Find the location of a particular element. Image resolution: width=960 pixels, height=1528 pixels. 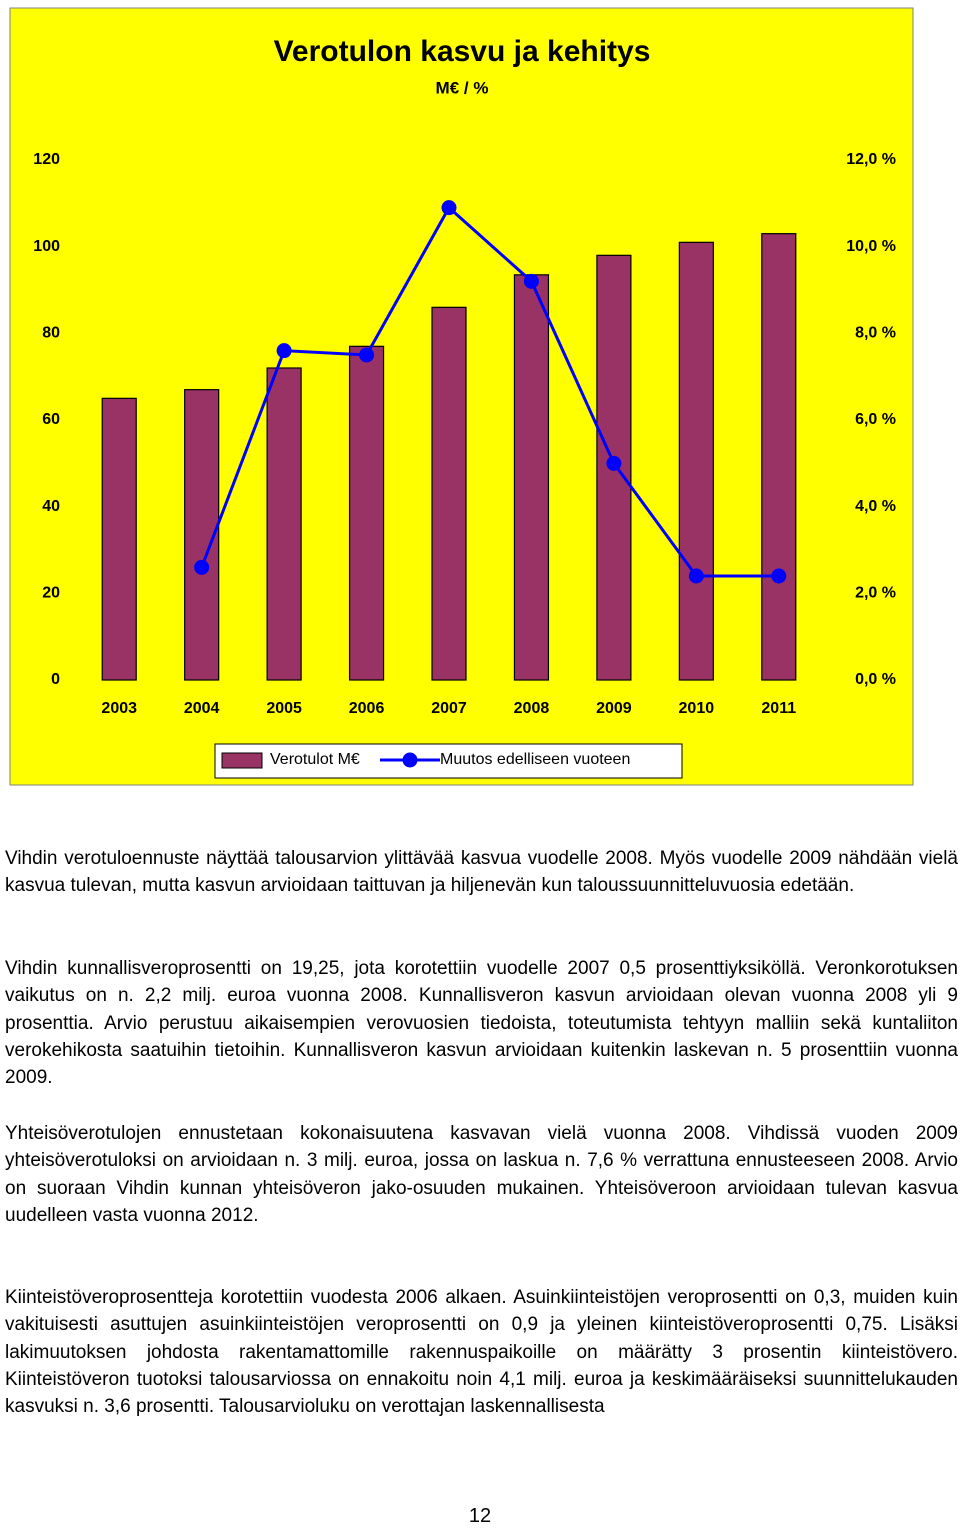

chart-subtitle: M€ / % is located at coordinates (462, 87).